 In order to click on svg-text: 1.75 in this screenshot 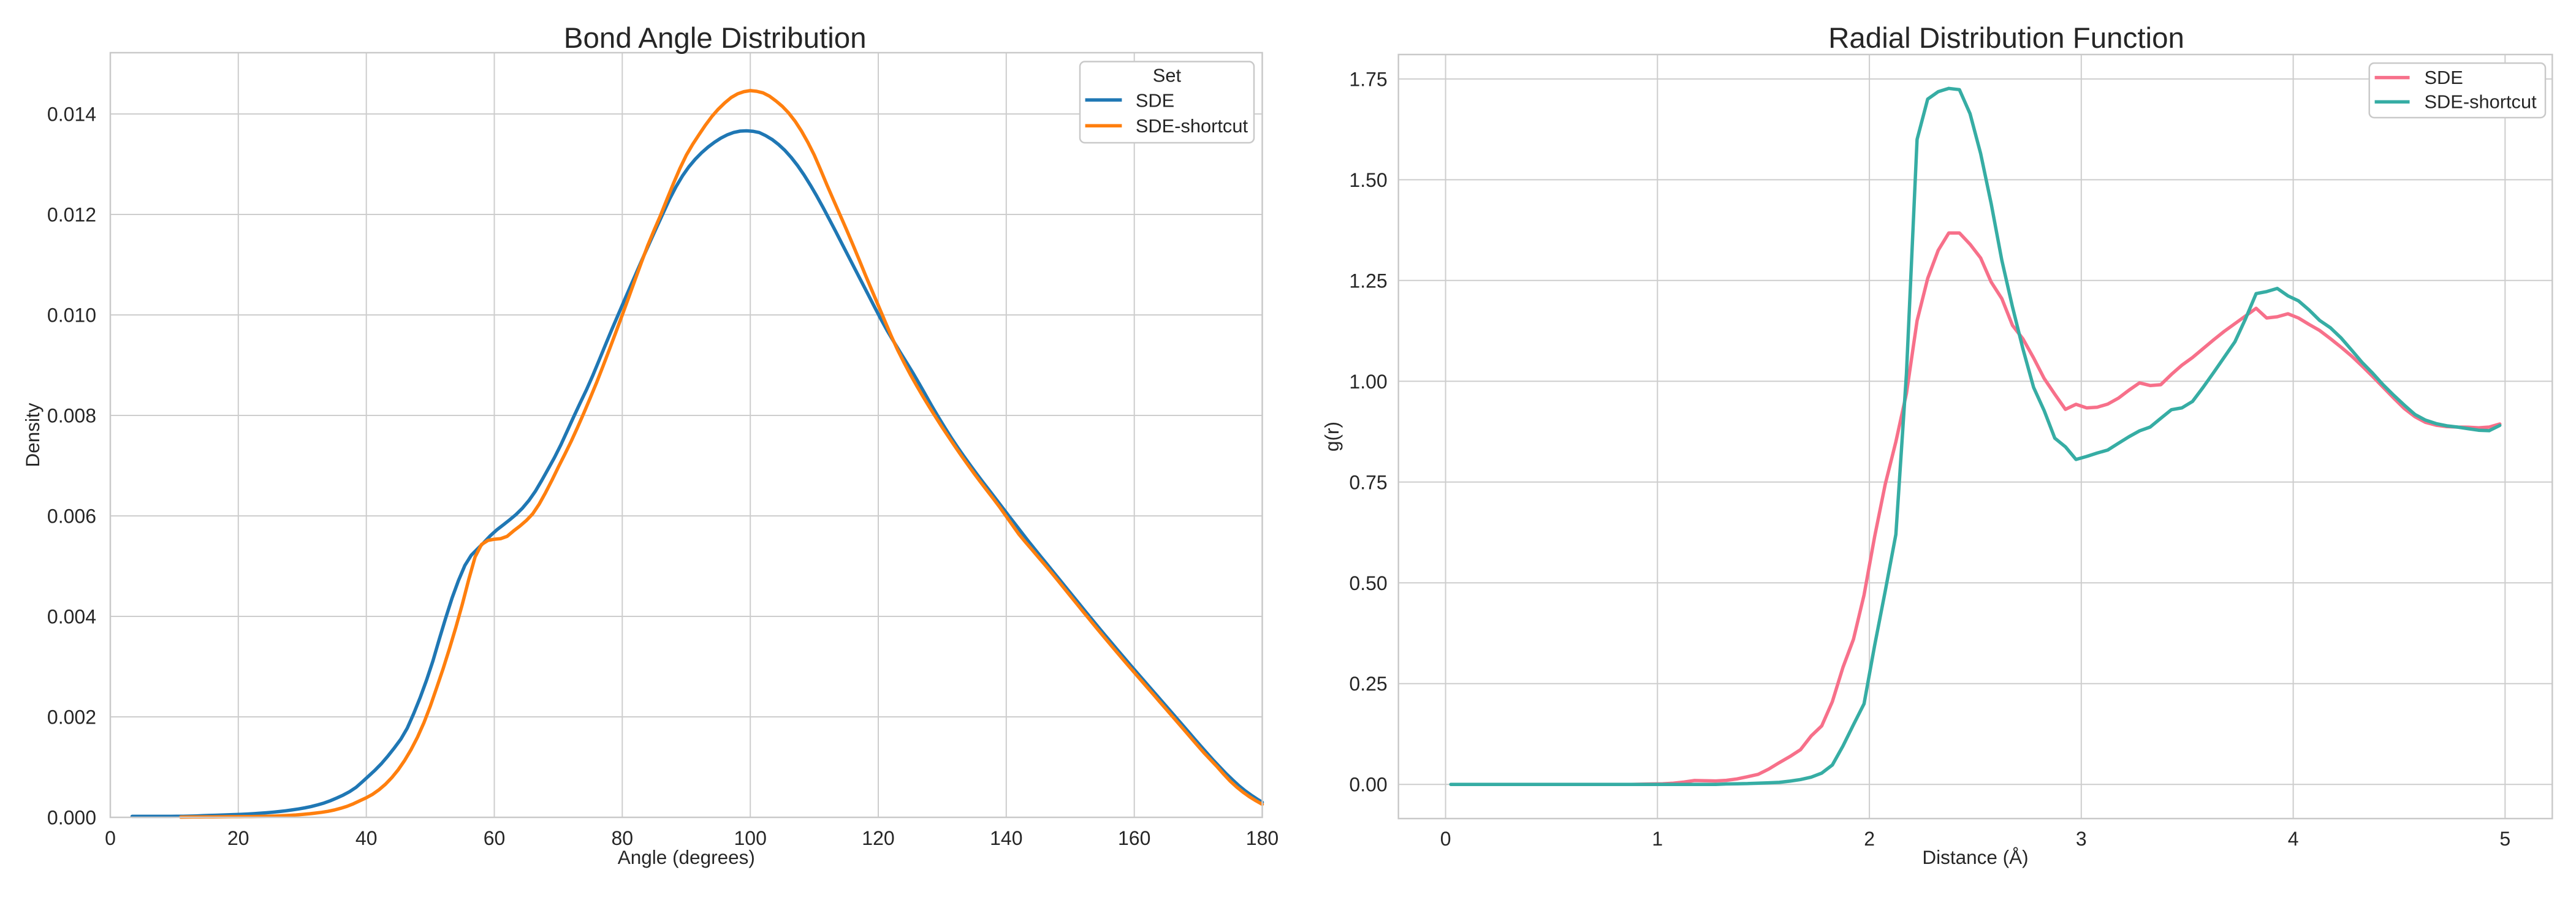, I will do `click(1368, 79)`.